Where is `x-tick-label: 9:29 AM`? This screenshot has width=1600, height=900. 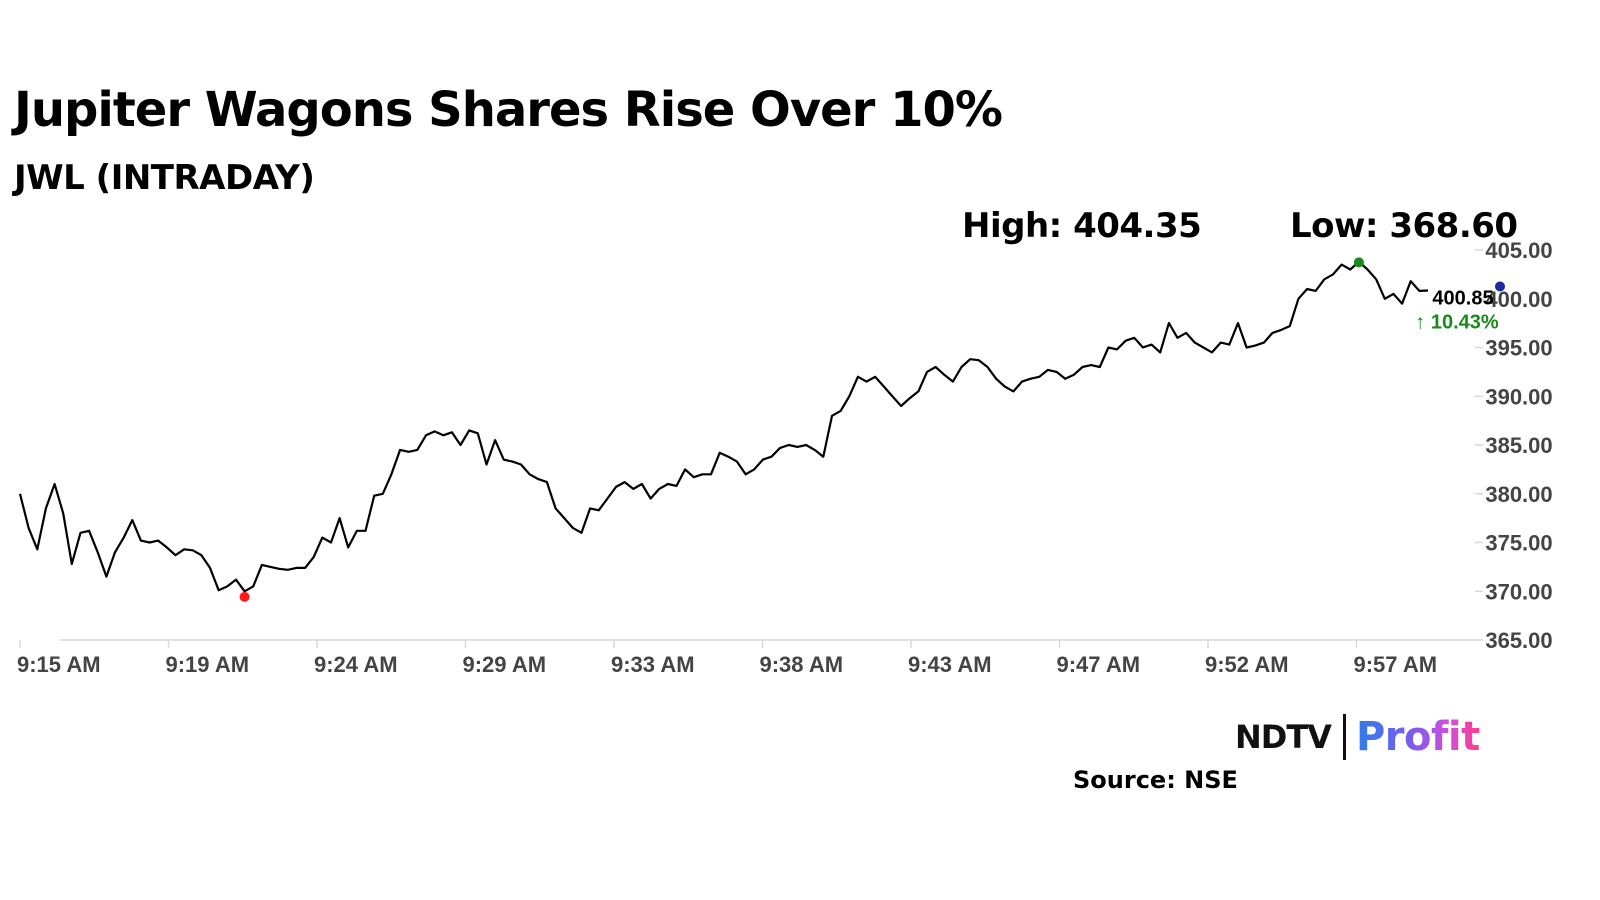
x-tick-label: 9:29 AM is located at coordinates (505, 664).